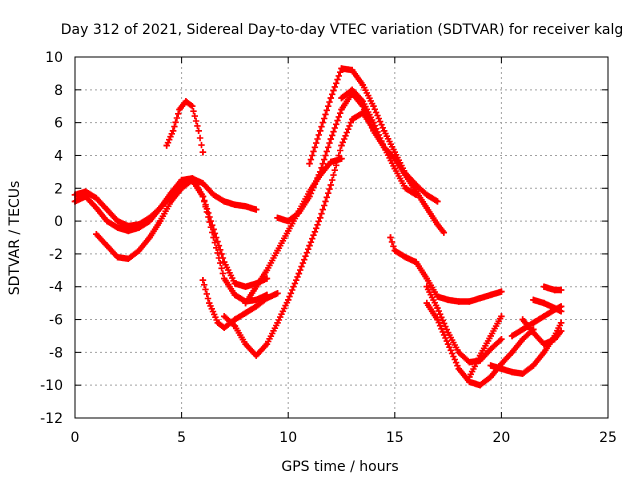 Image resolution: width=640 pixels, height=480 pixels. What do you see at coordinates (608, 438) in the screenshot?
I see `x-tick-label: 25` at bounding box center [608, 438].